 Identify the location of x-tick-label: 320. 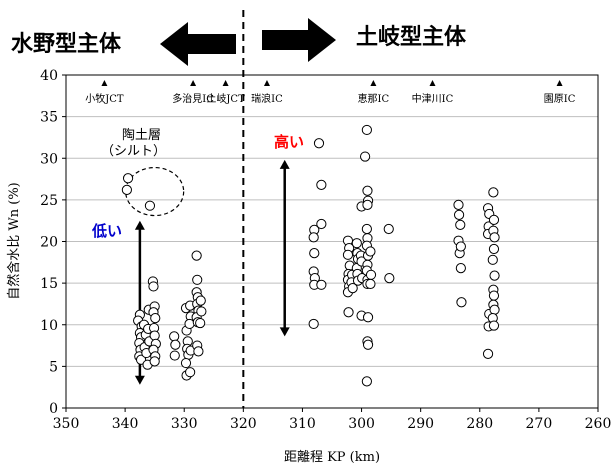
(243, 424).